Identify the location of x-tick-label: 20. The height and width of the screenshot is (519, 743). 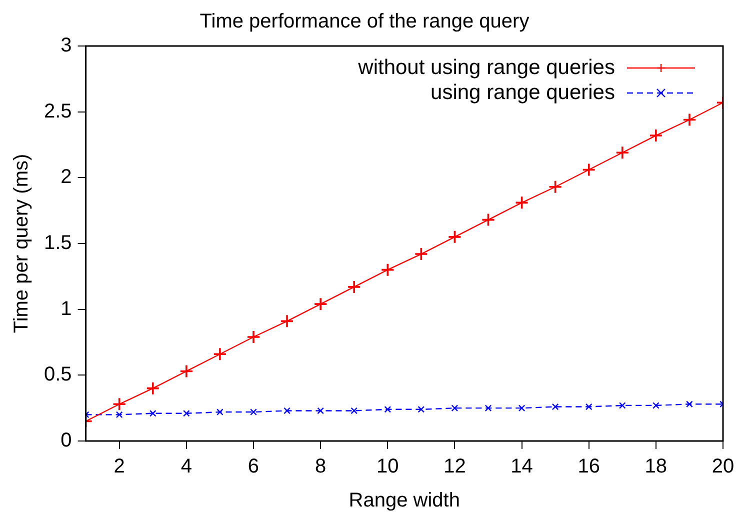
(723, 467).